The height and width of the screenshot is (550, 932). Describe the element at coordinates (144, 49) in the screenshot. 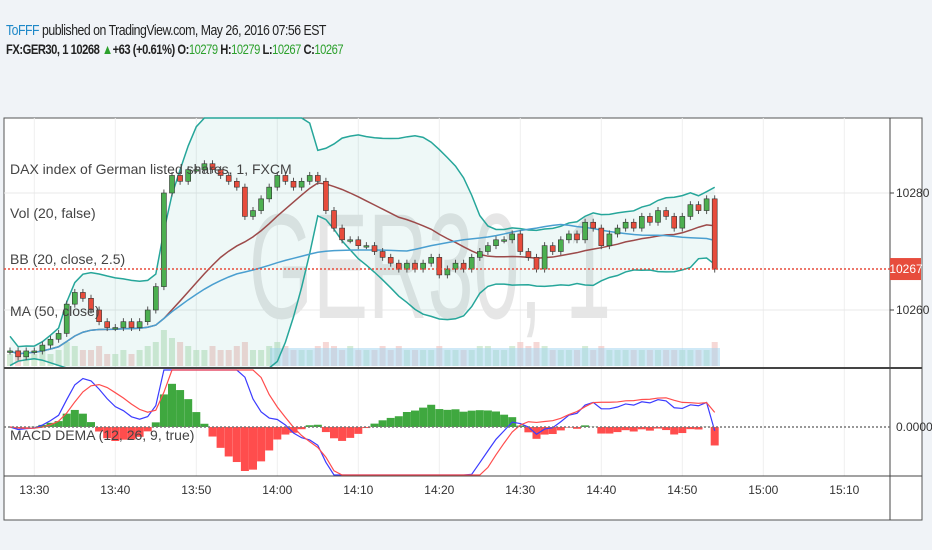

I see `change: +63 (+0.61%)` at that location.